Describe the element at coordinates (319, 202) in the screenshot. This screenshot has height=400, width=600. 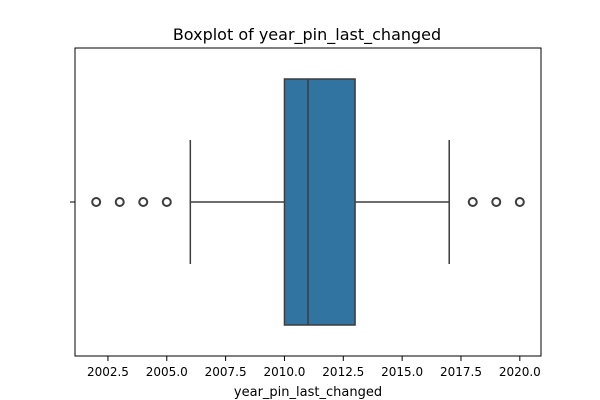
I see `iqr-box` at that location.